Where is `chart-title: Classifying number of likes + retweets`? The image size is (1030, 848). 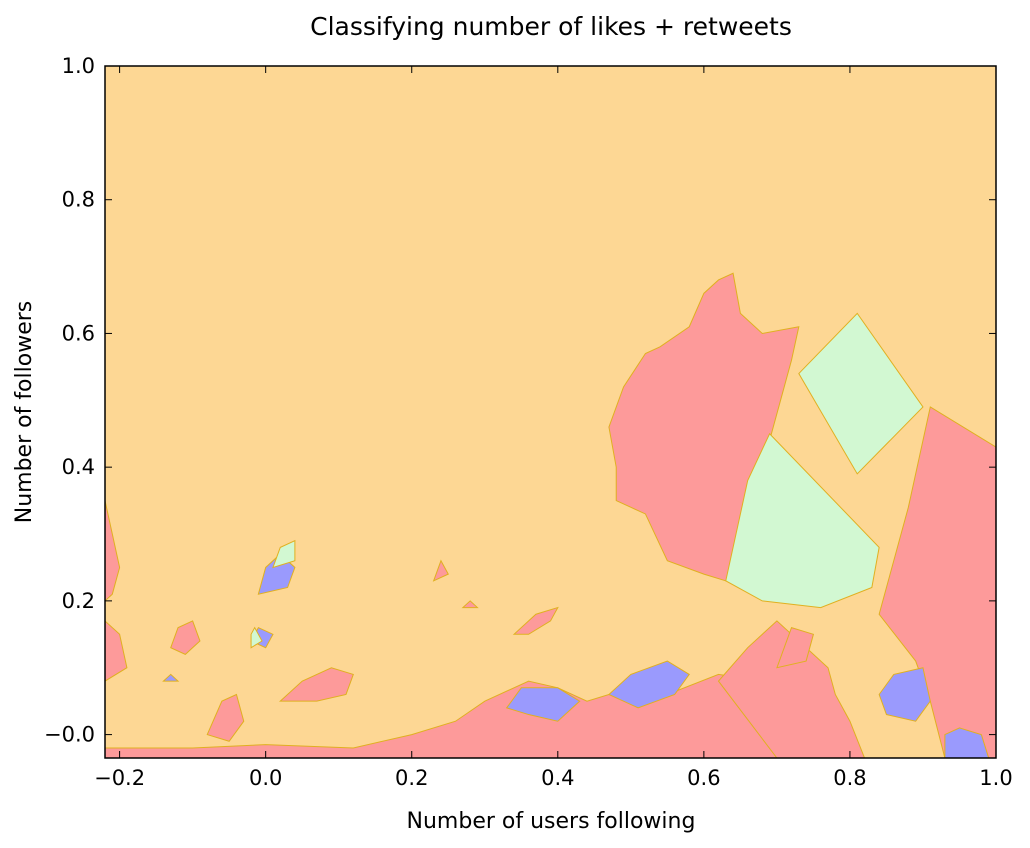 chart-title: Classifying number of likes + retweets is located at coordinates (551, 26).